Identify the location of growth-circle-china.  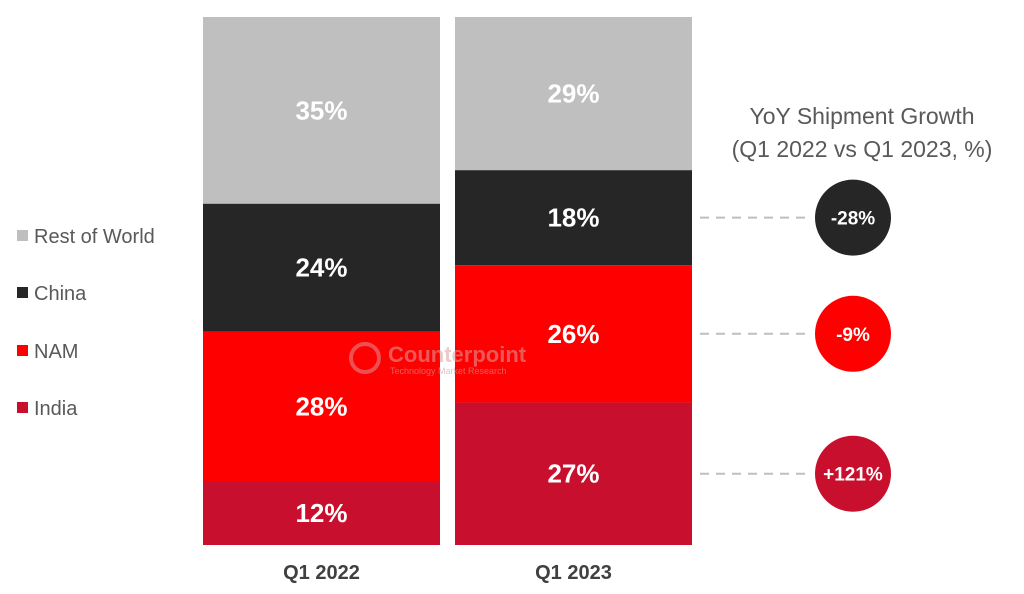
(853, 217).